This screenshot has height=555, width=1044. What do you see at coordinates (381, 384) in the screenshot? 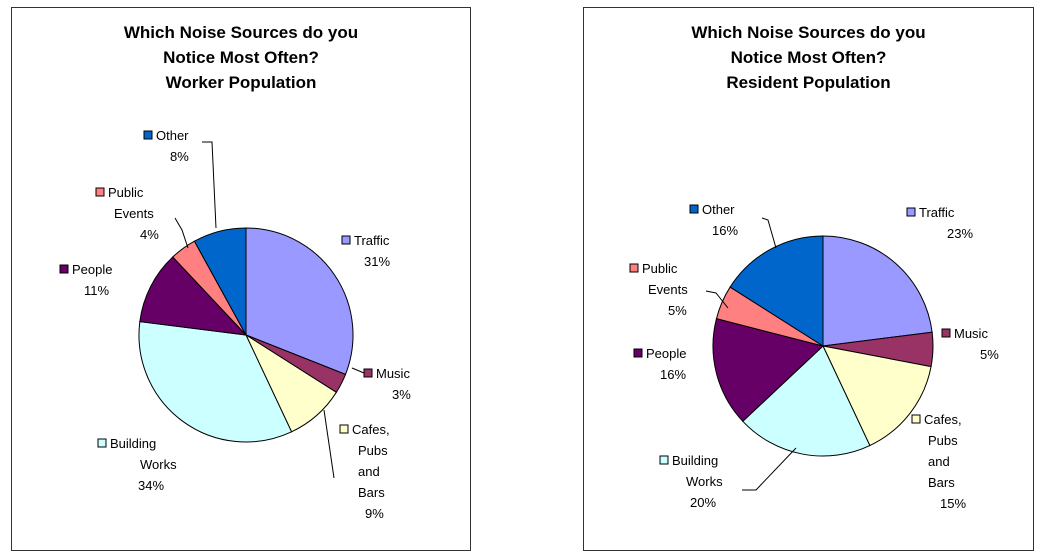
I see `slice-label-music: Music 3%` at bounding box center [381, 384].